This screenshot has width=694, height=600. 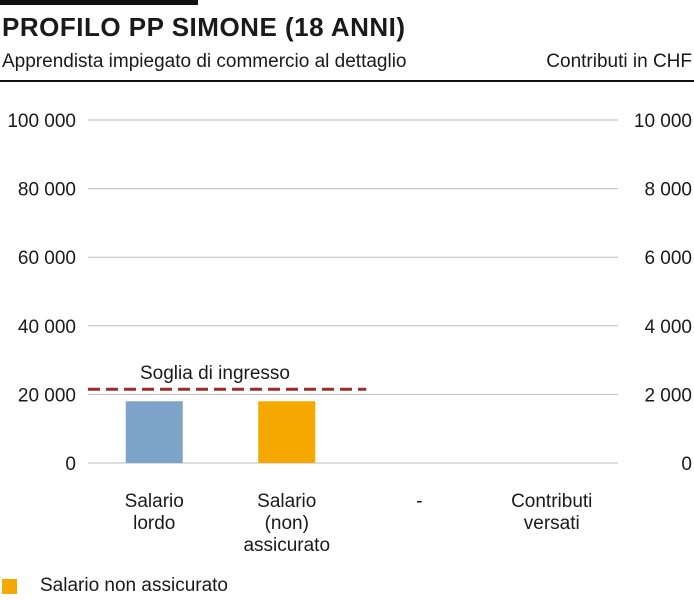 I want to click on category-label: Salario lordo, so click(x=154, y=512).